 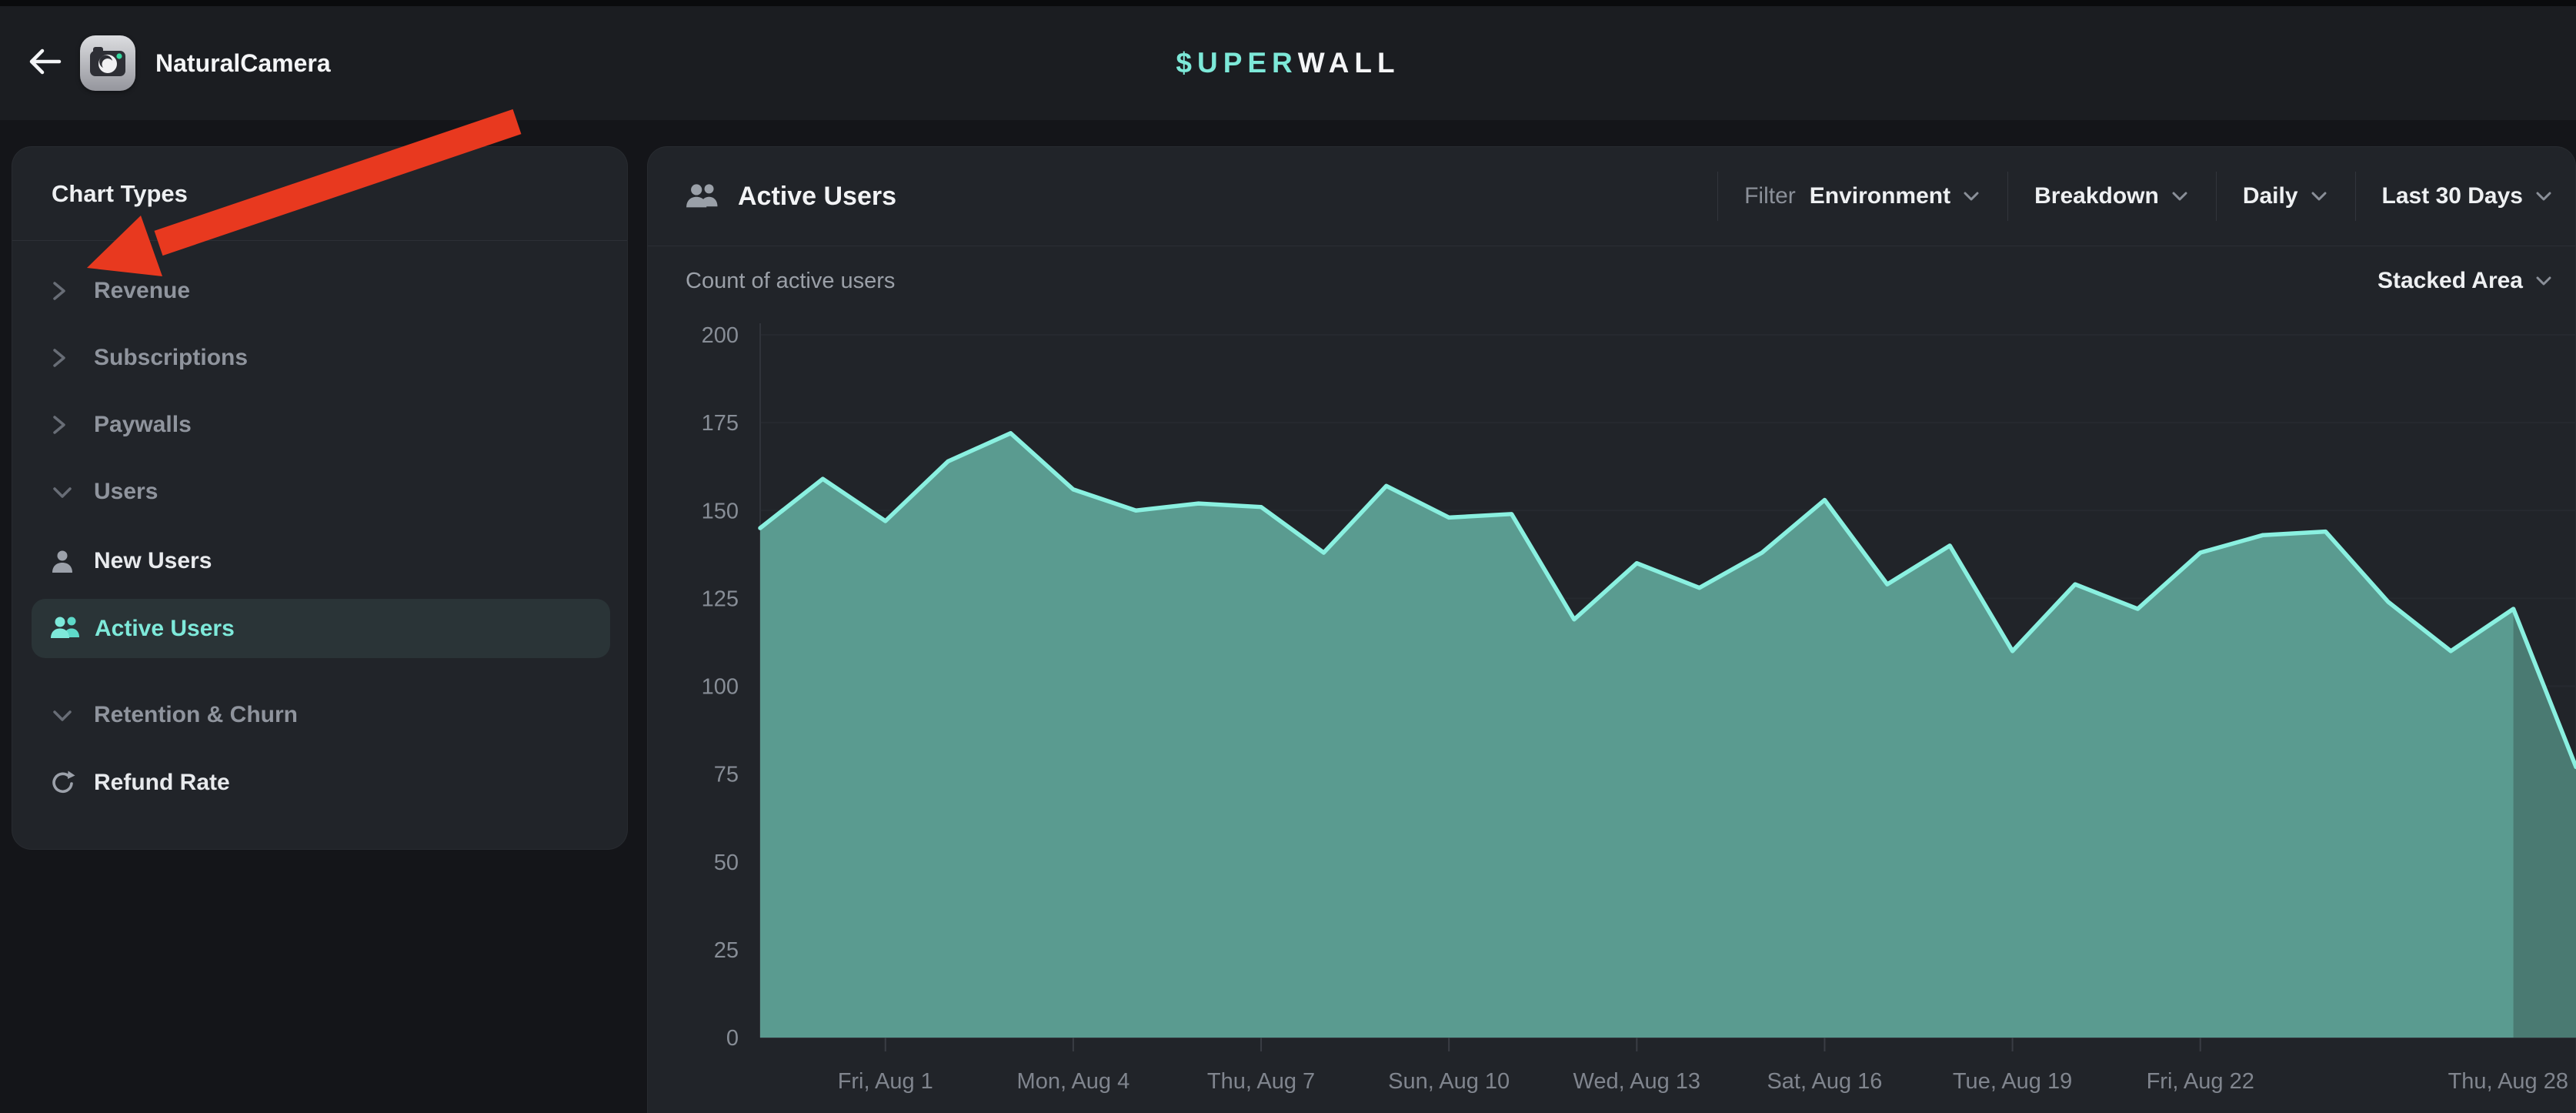 What do you see at coordinates (196, 714) in the screenshot?
I see `sidebar-item-label: Retention & Churn` at bounding box center [196, 714].